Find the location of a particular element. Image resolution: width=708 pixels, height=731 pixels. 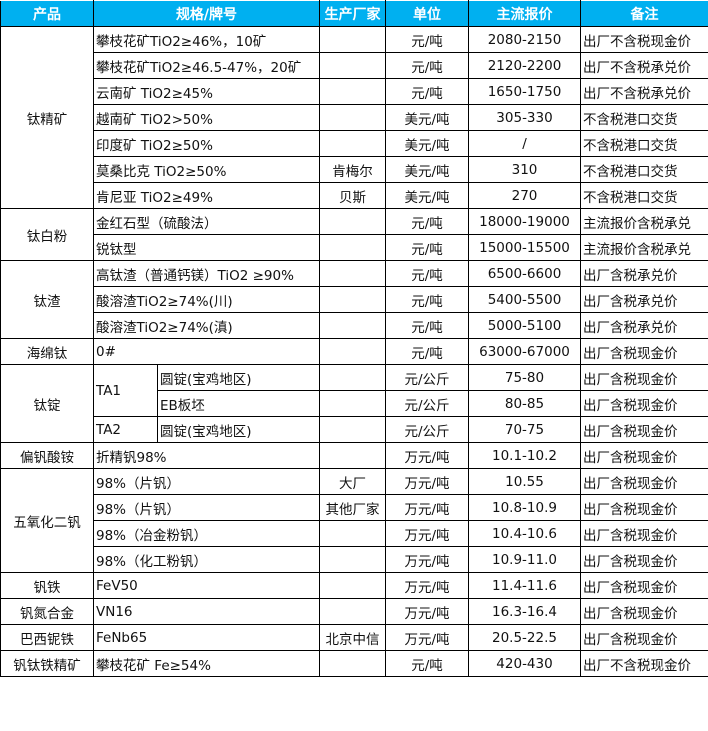

price-cell: 18000-19000 is located at coordinates (524, 221).